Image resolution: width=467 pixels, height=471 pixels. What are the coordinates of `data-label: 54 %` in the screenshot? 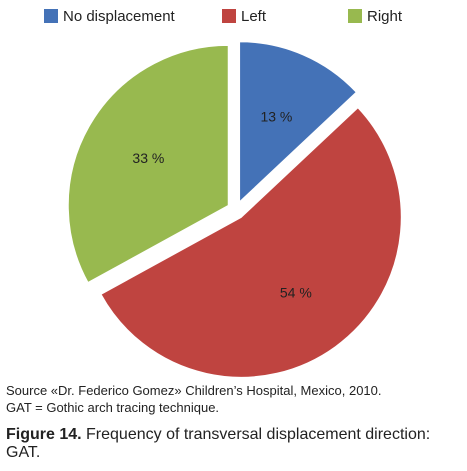 It's located at (296, 292).